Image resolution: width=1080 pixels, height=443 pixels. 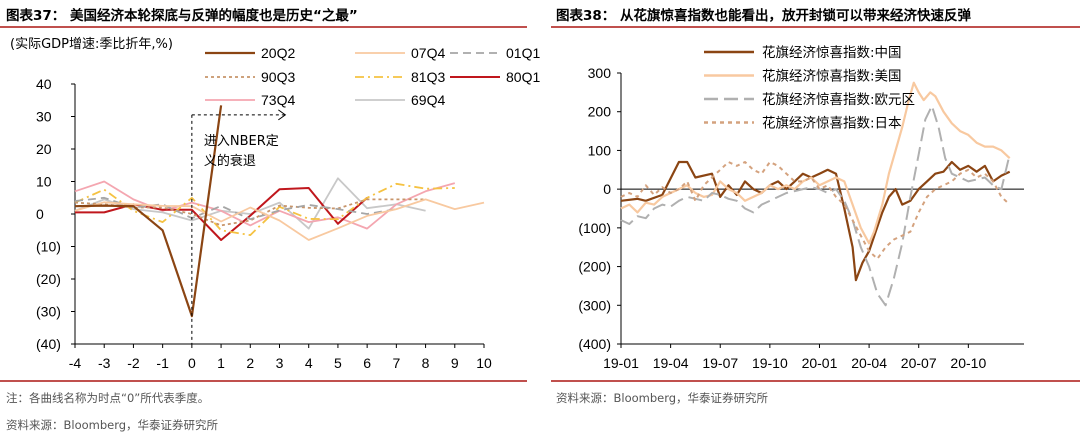 What do you see at coordinates (428, 77) in the screenshot?
I see `left-legend-label: 81Q3` at bounding box center [428, 77].